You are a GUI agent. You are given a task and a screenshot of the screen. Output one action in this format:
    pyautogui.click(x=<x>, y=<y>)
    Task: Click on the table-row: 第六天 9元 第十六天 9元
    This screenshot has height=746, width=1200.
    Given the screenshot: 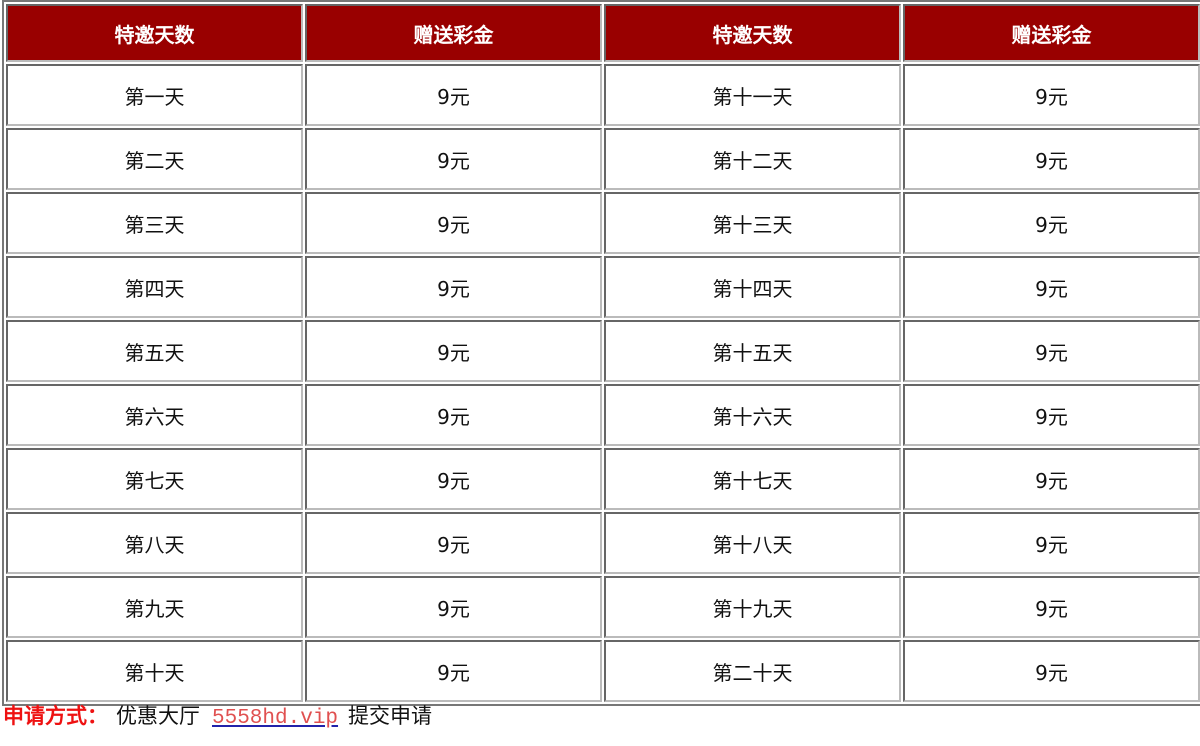 What is the action you would take?
    pyautogui.click(x=603, y=415)
    